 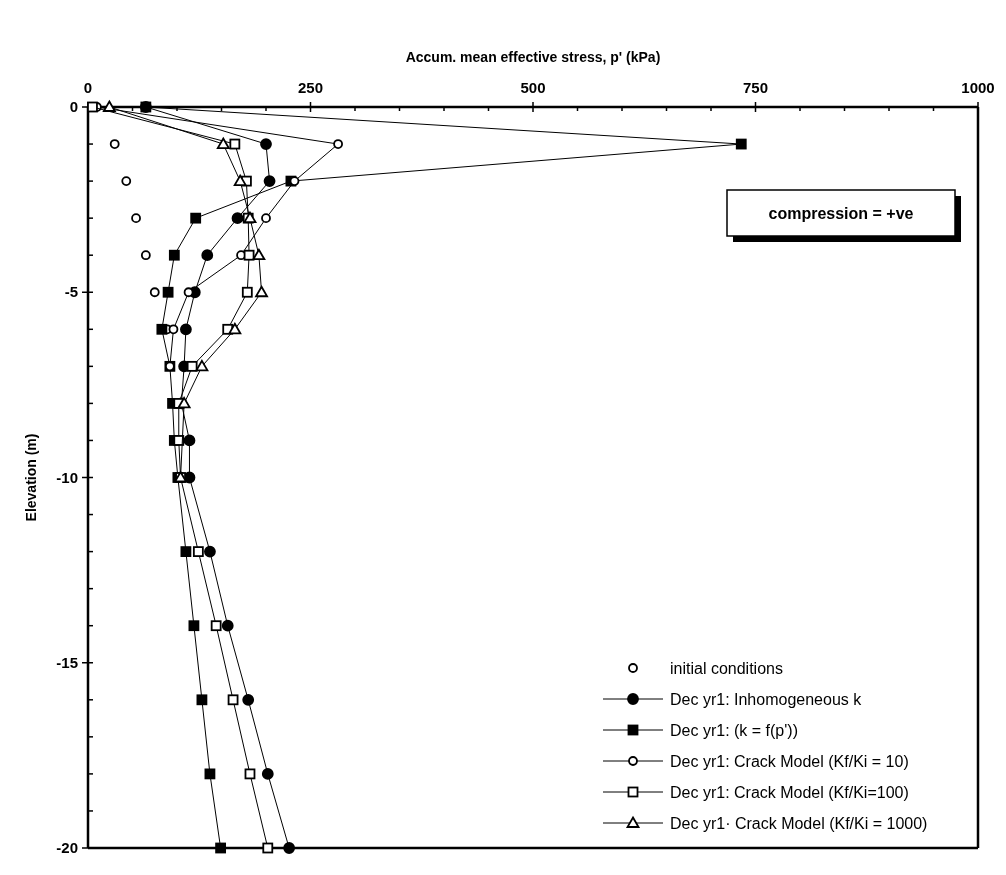 What do you see at coordinates (734, 730) in the screenshot?
I see `legend-label: Dec yr1: (k = f(p'))` at bounding box center [734, 730].